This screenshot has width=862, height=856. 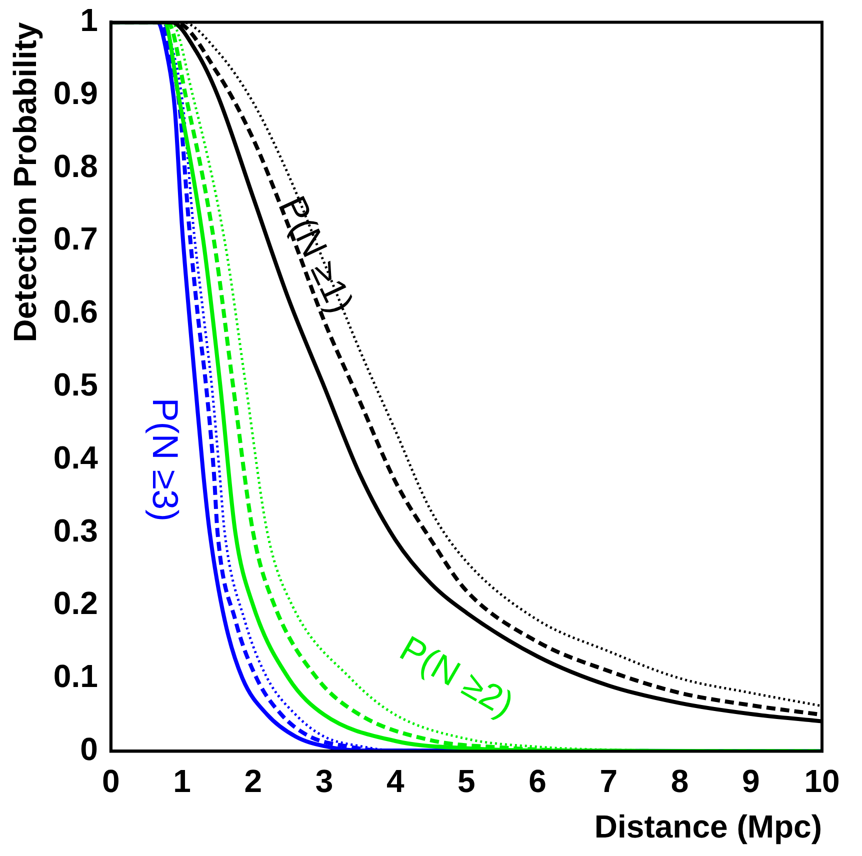 I want to click on x-tick-label: 7, so click(x=609, y=781).